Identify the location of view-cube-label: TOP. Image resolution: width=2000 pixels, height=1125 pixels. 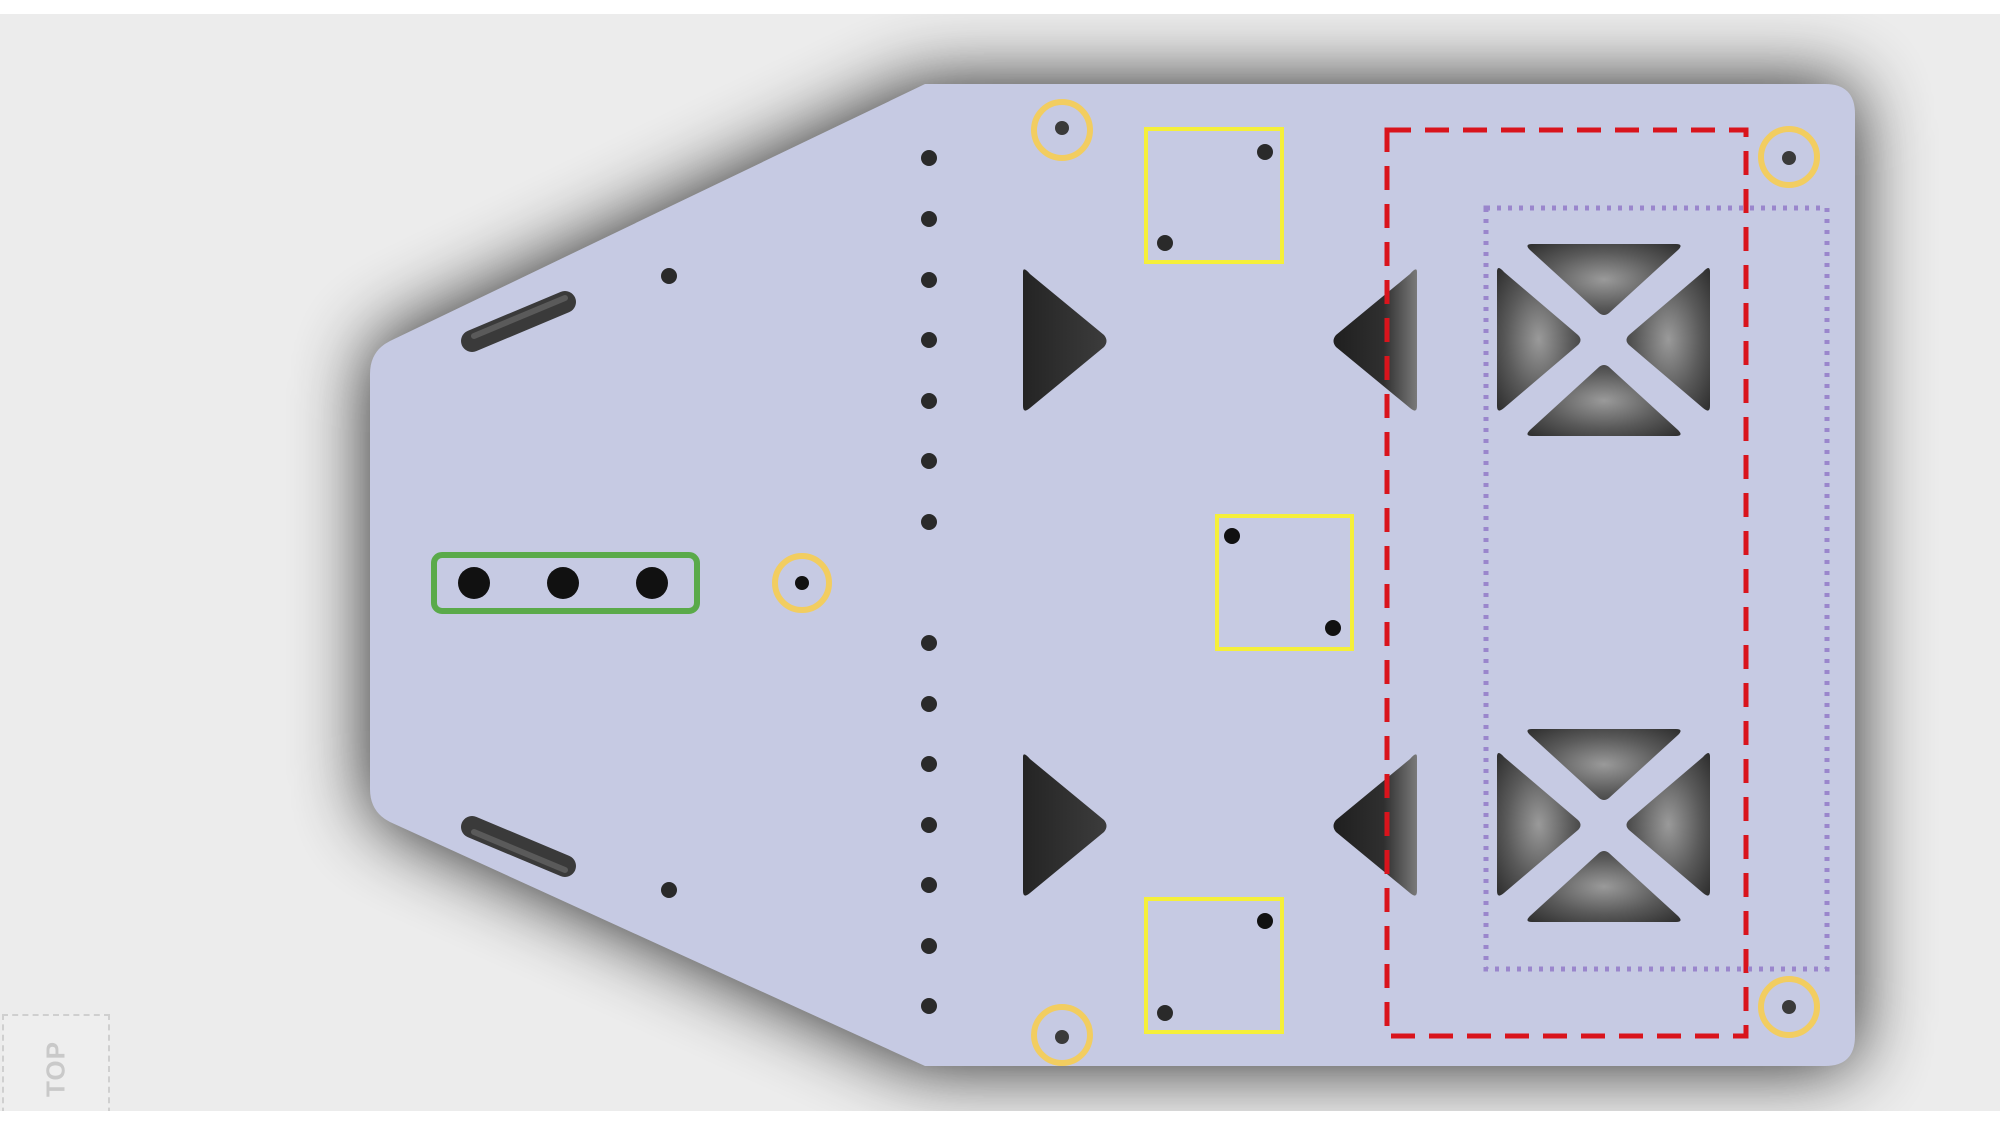
(55, 1069).